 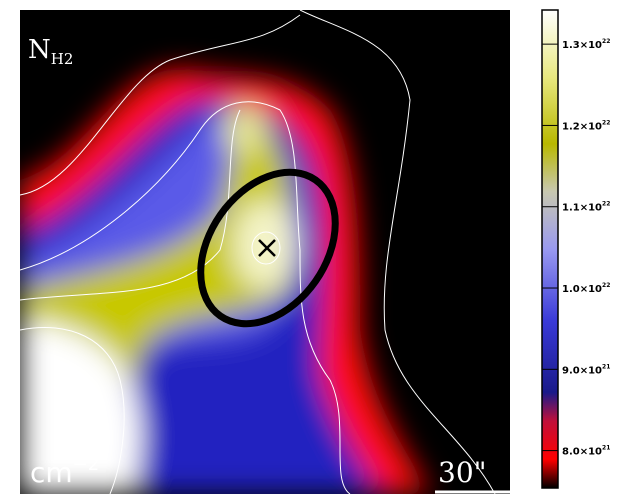 I want to click on scale-bar-label: 30", so click(x=462, y=472).